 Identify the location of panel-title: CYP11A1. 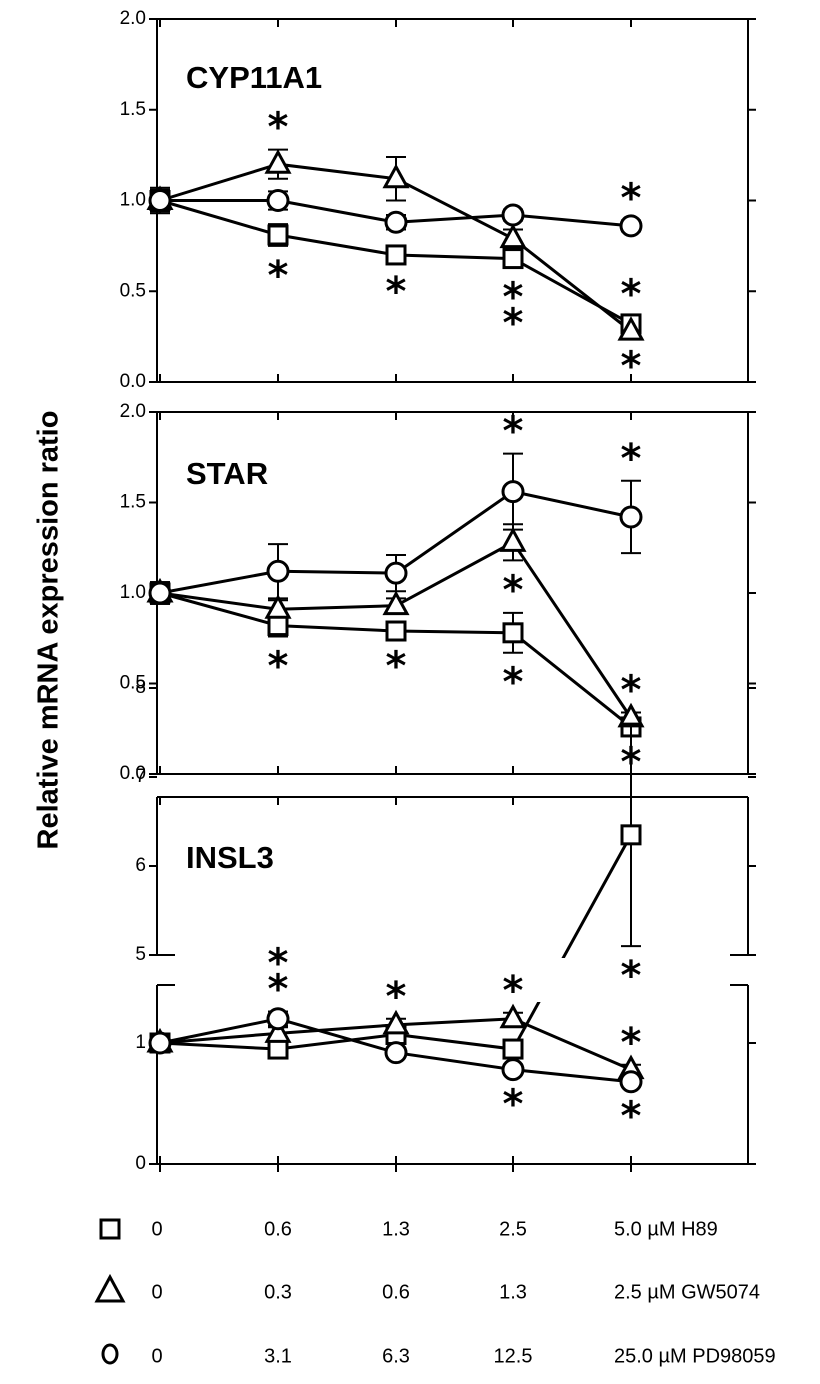
(254, 77).